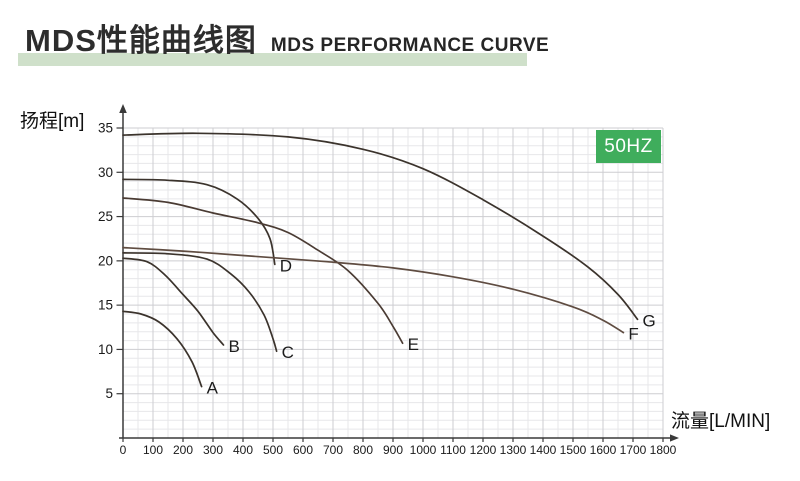  What do you see at coordinates (363, 450) in the screenshot?
I see `x-tick-label: 800` at bounding box center [363, 450].